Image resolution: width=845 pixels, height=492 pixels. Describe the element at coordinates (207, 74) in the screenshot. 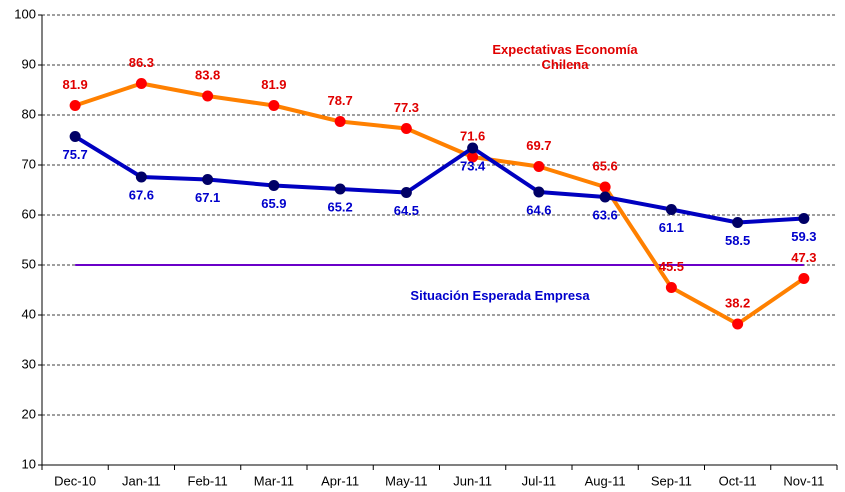

I see `data-label: 83.8` at that location.